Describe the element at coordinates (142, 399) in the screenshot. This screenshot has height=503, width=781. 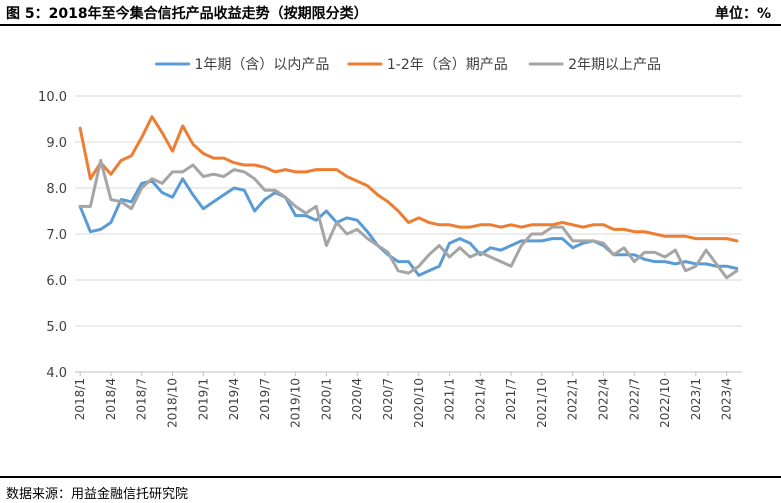
I see `x-tick-label: 2018/7` at that location.